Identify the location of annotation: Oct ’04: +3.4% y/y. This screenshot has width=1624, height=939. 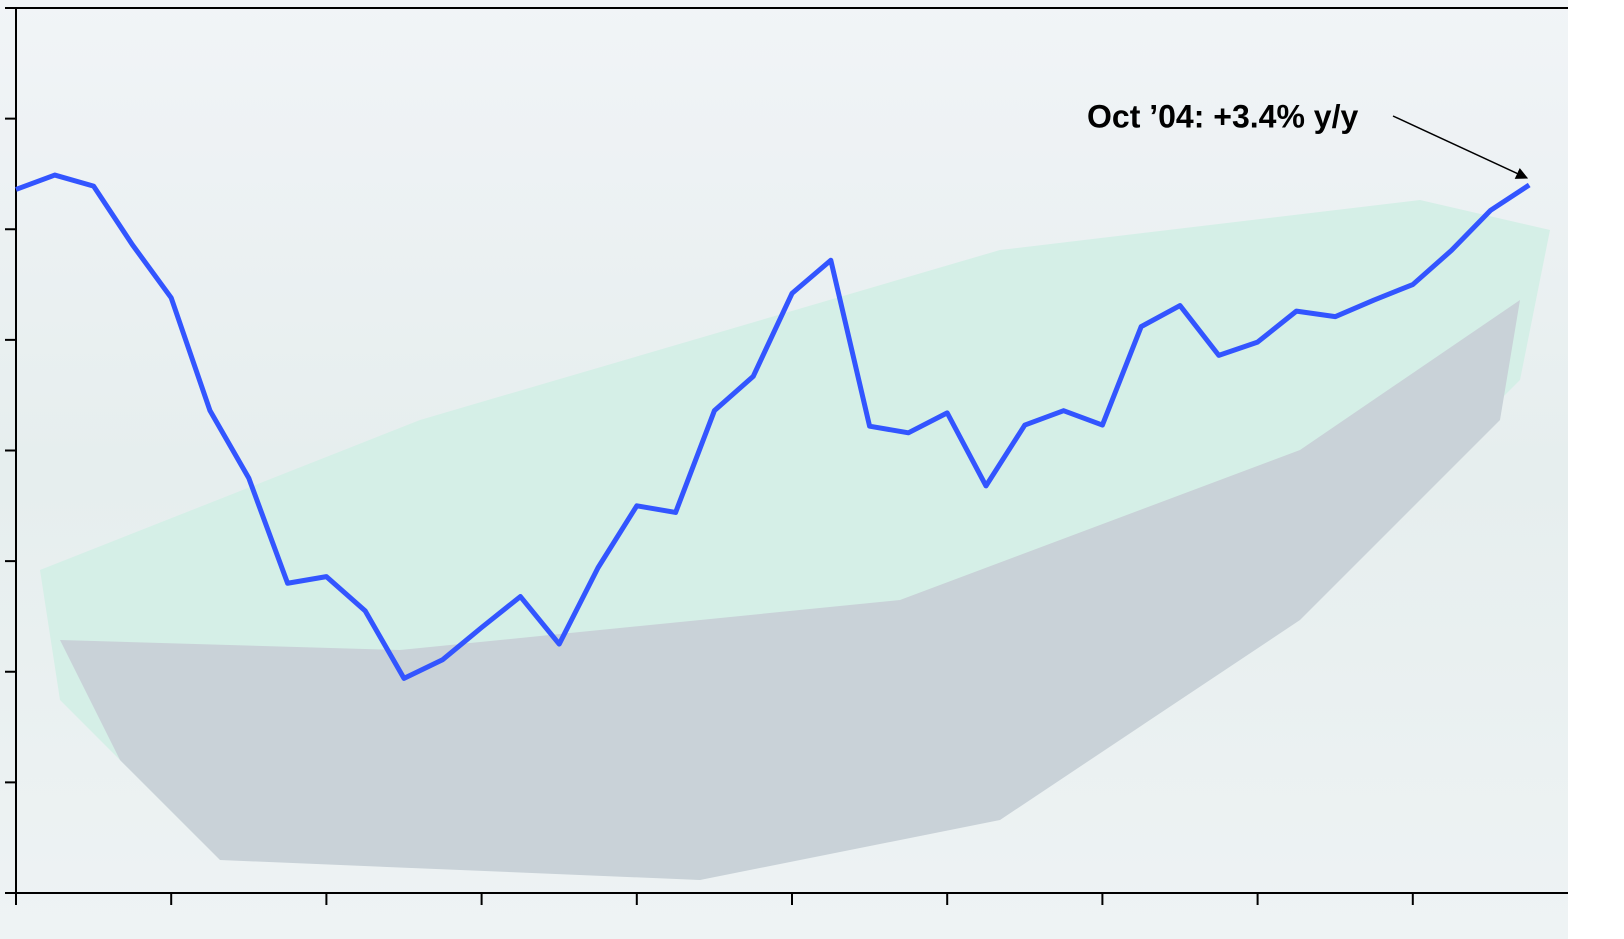
(1222, 116).